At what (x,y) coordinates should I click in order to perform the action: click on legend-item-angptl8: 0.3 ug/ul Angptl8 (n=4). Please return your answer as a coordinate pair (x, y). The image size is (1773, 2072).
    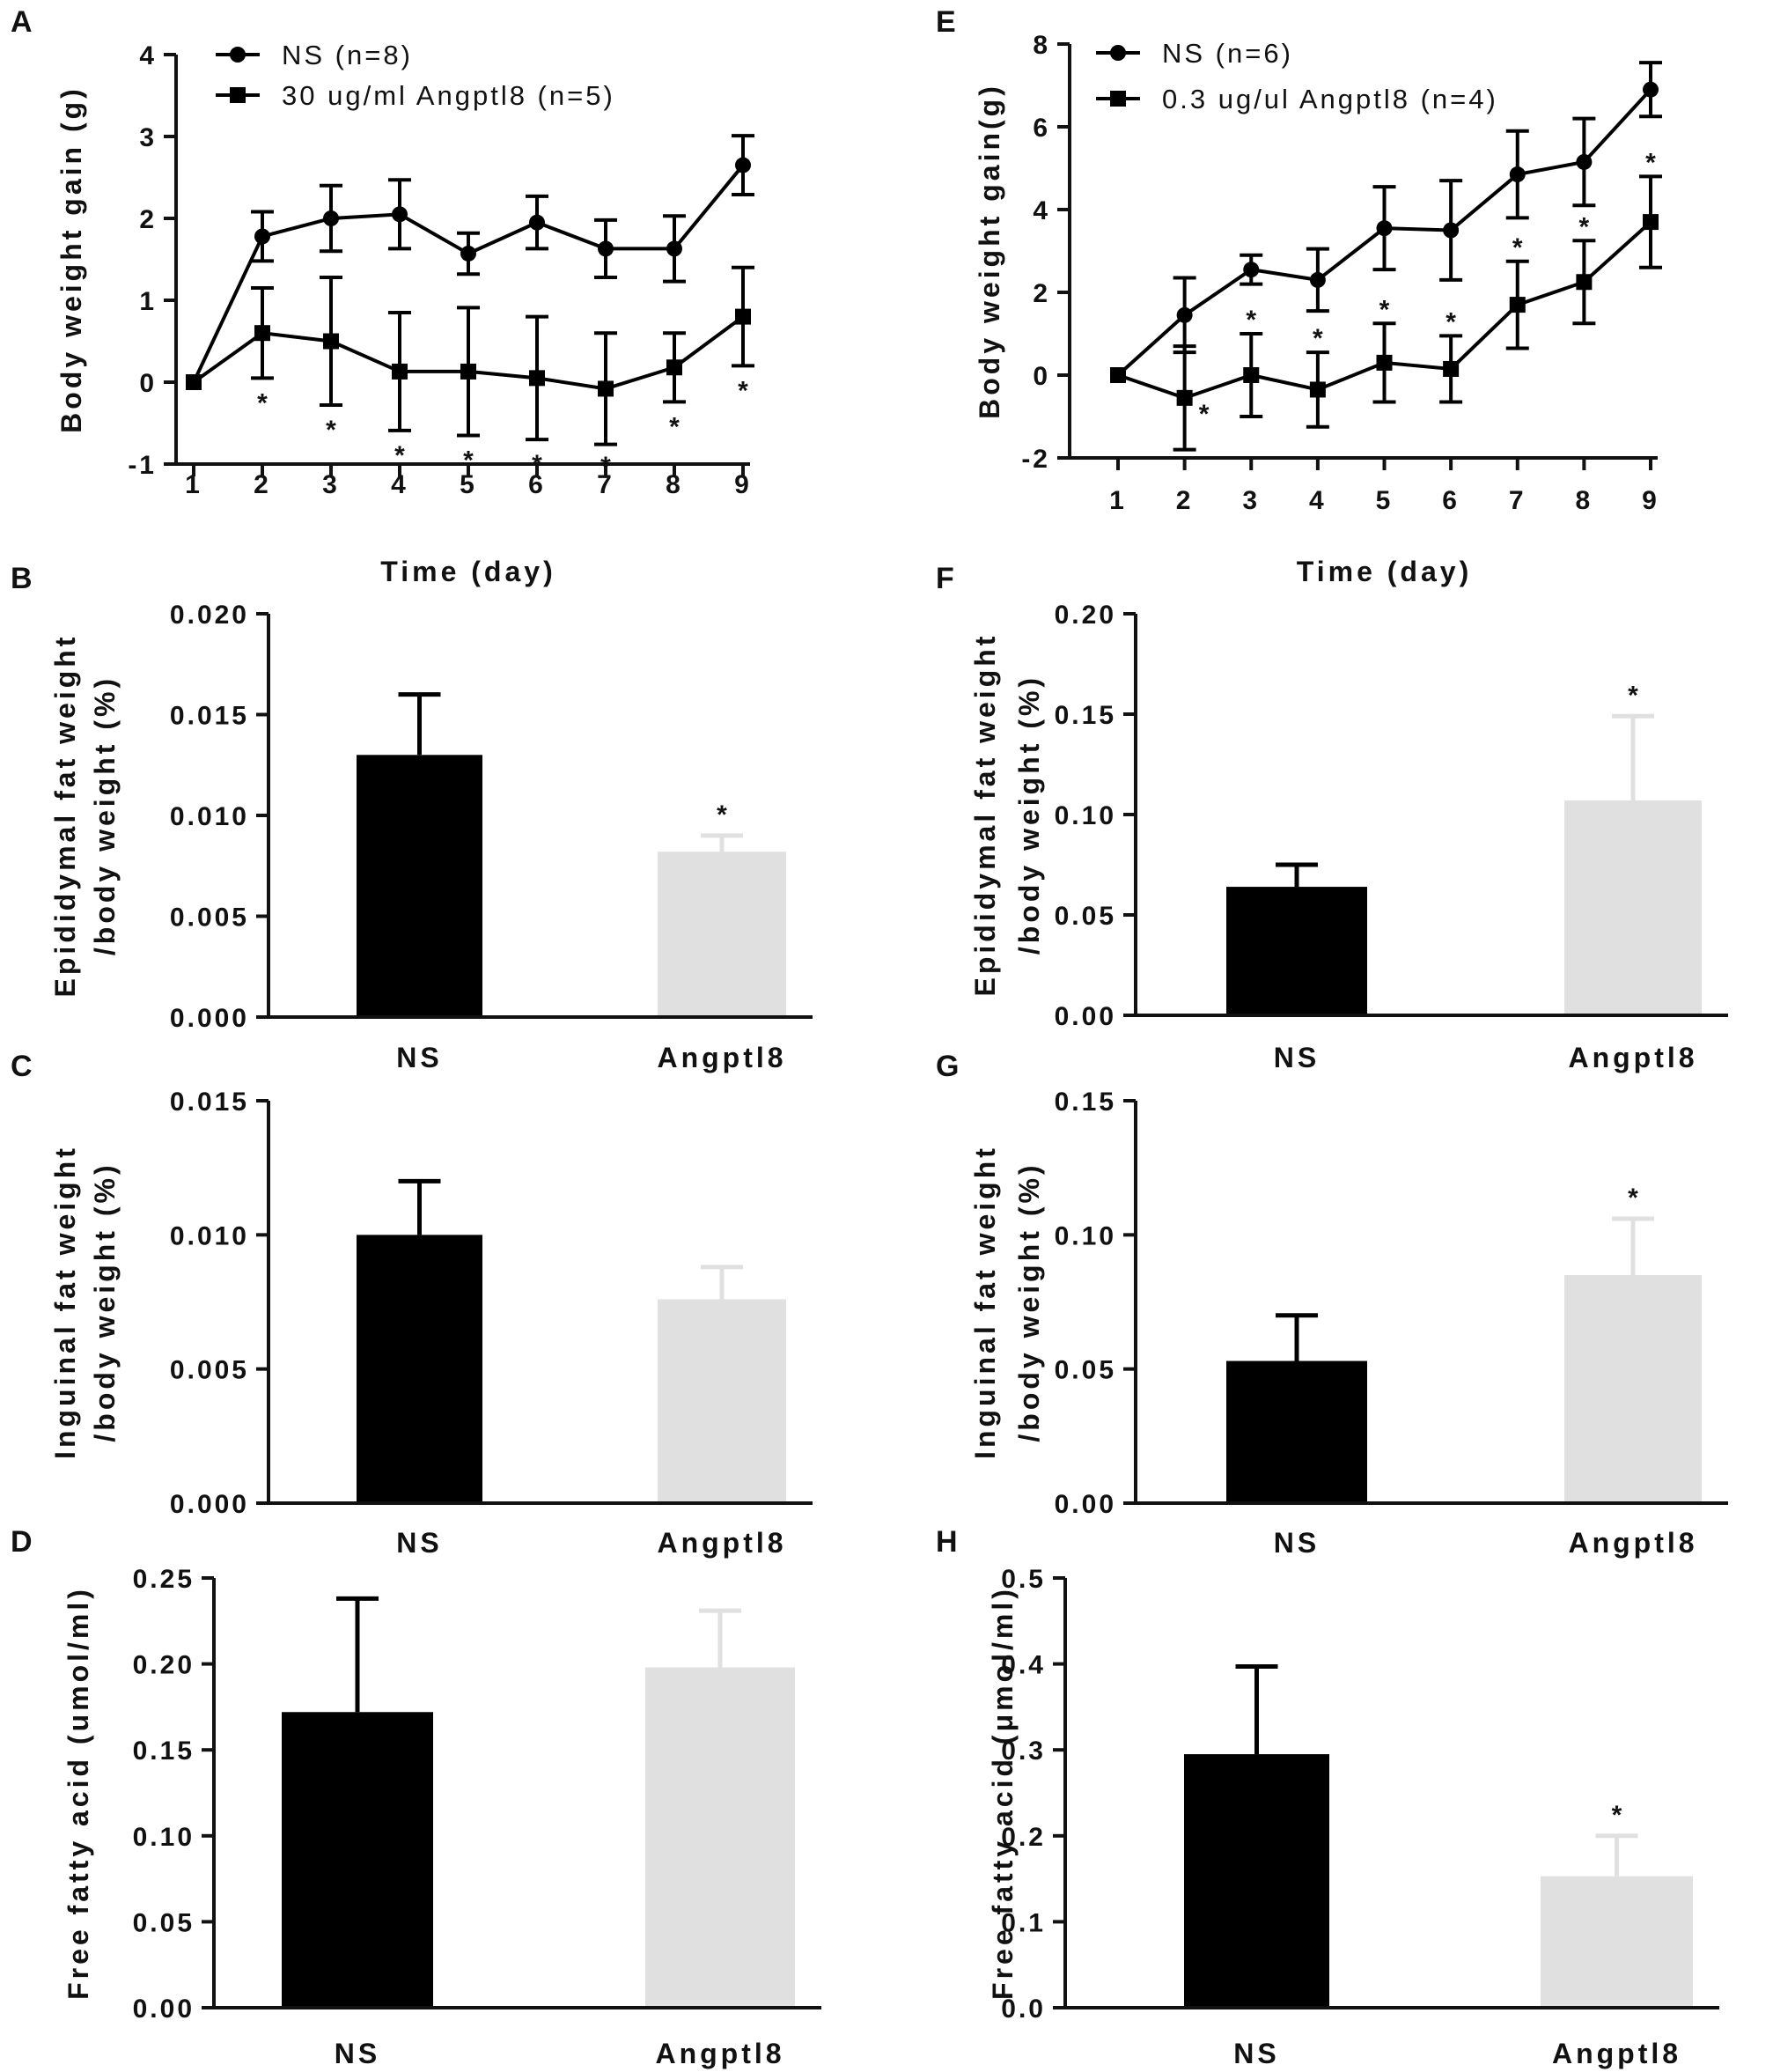
    Looking at the image, I should click on (1297, 99).